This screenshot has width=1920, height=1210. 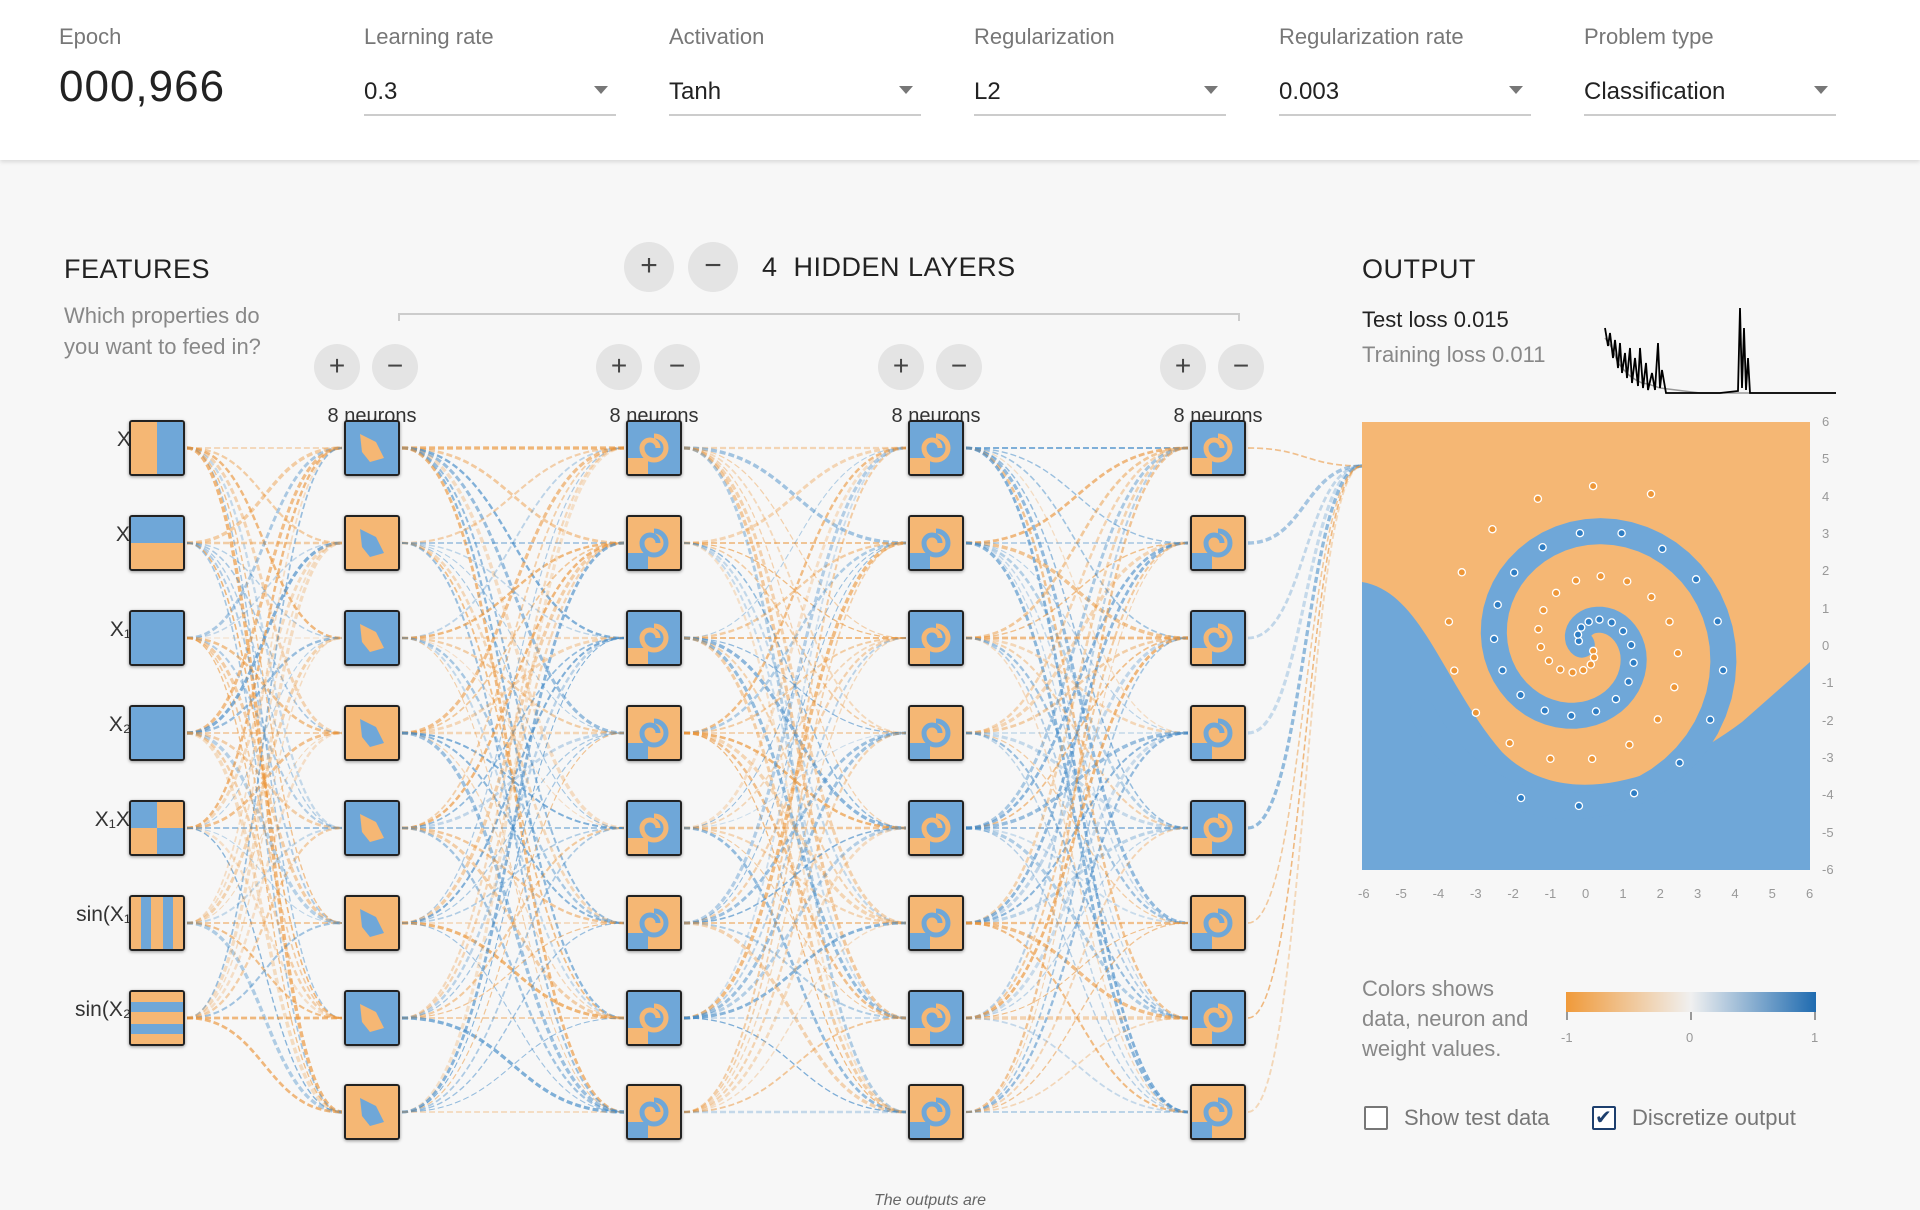 What do you see at coordinates (1401, 893) in the screenshot?
I see `x-tick-label: -5` at bounding box center [1401, 893].